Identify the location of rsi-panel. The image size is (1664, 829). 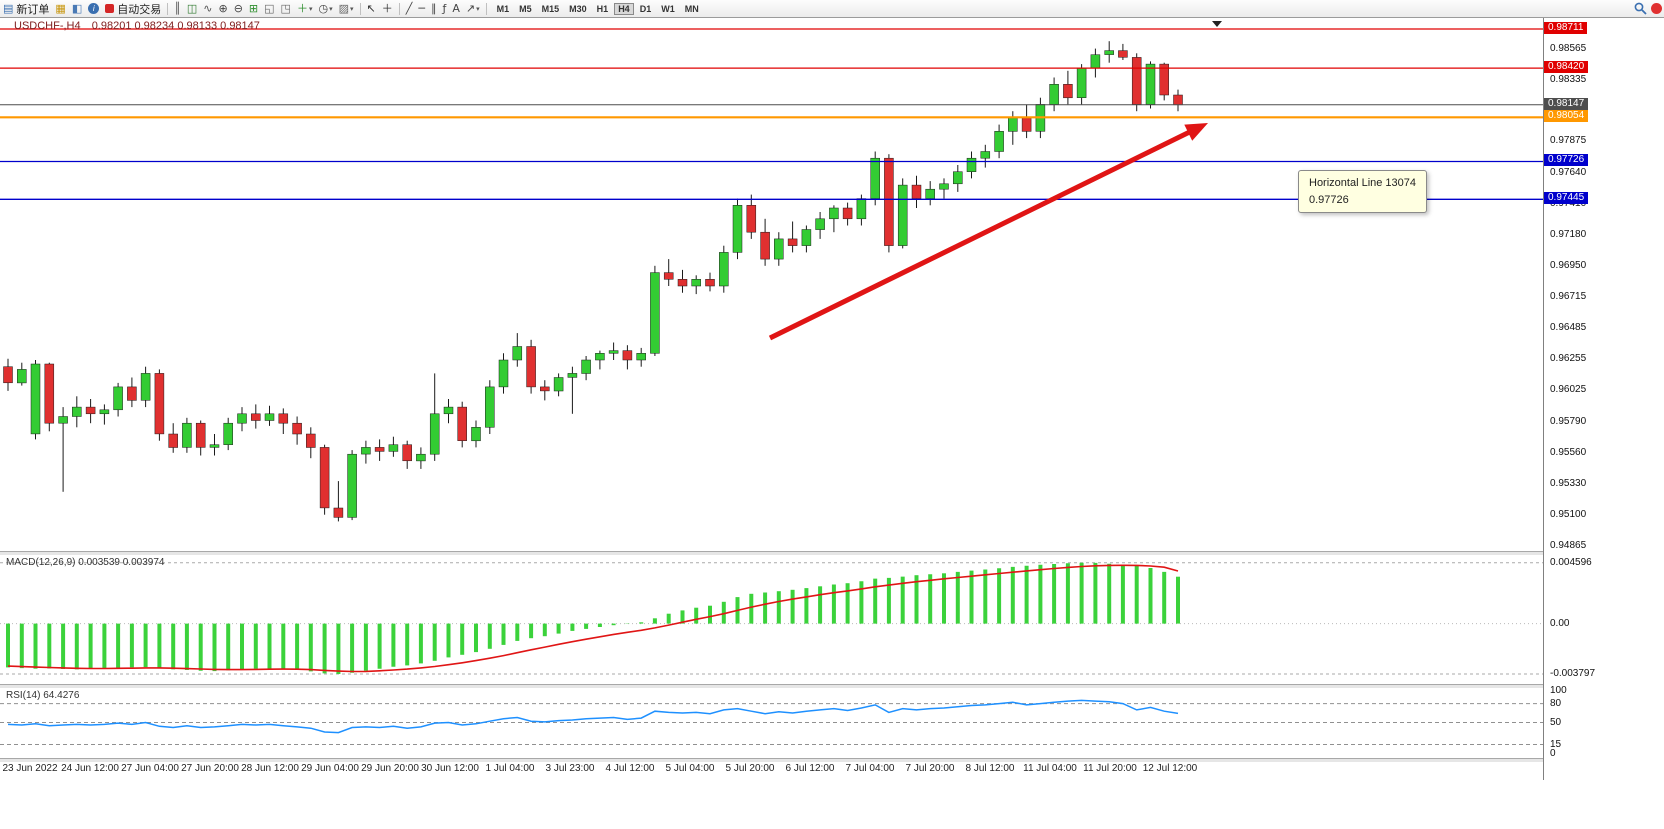
(771, 722).